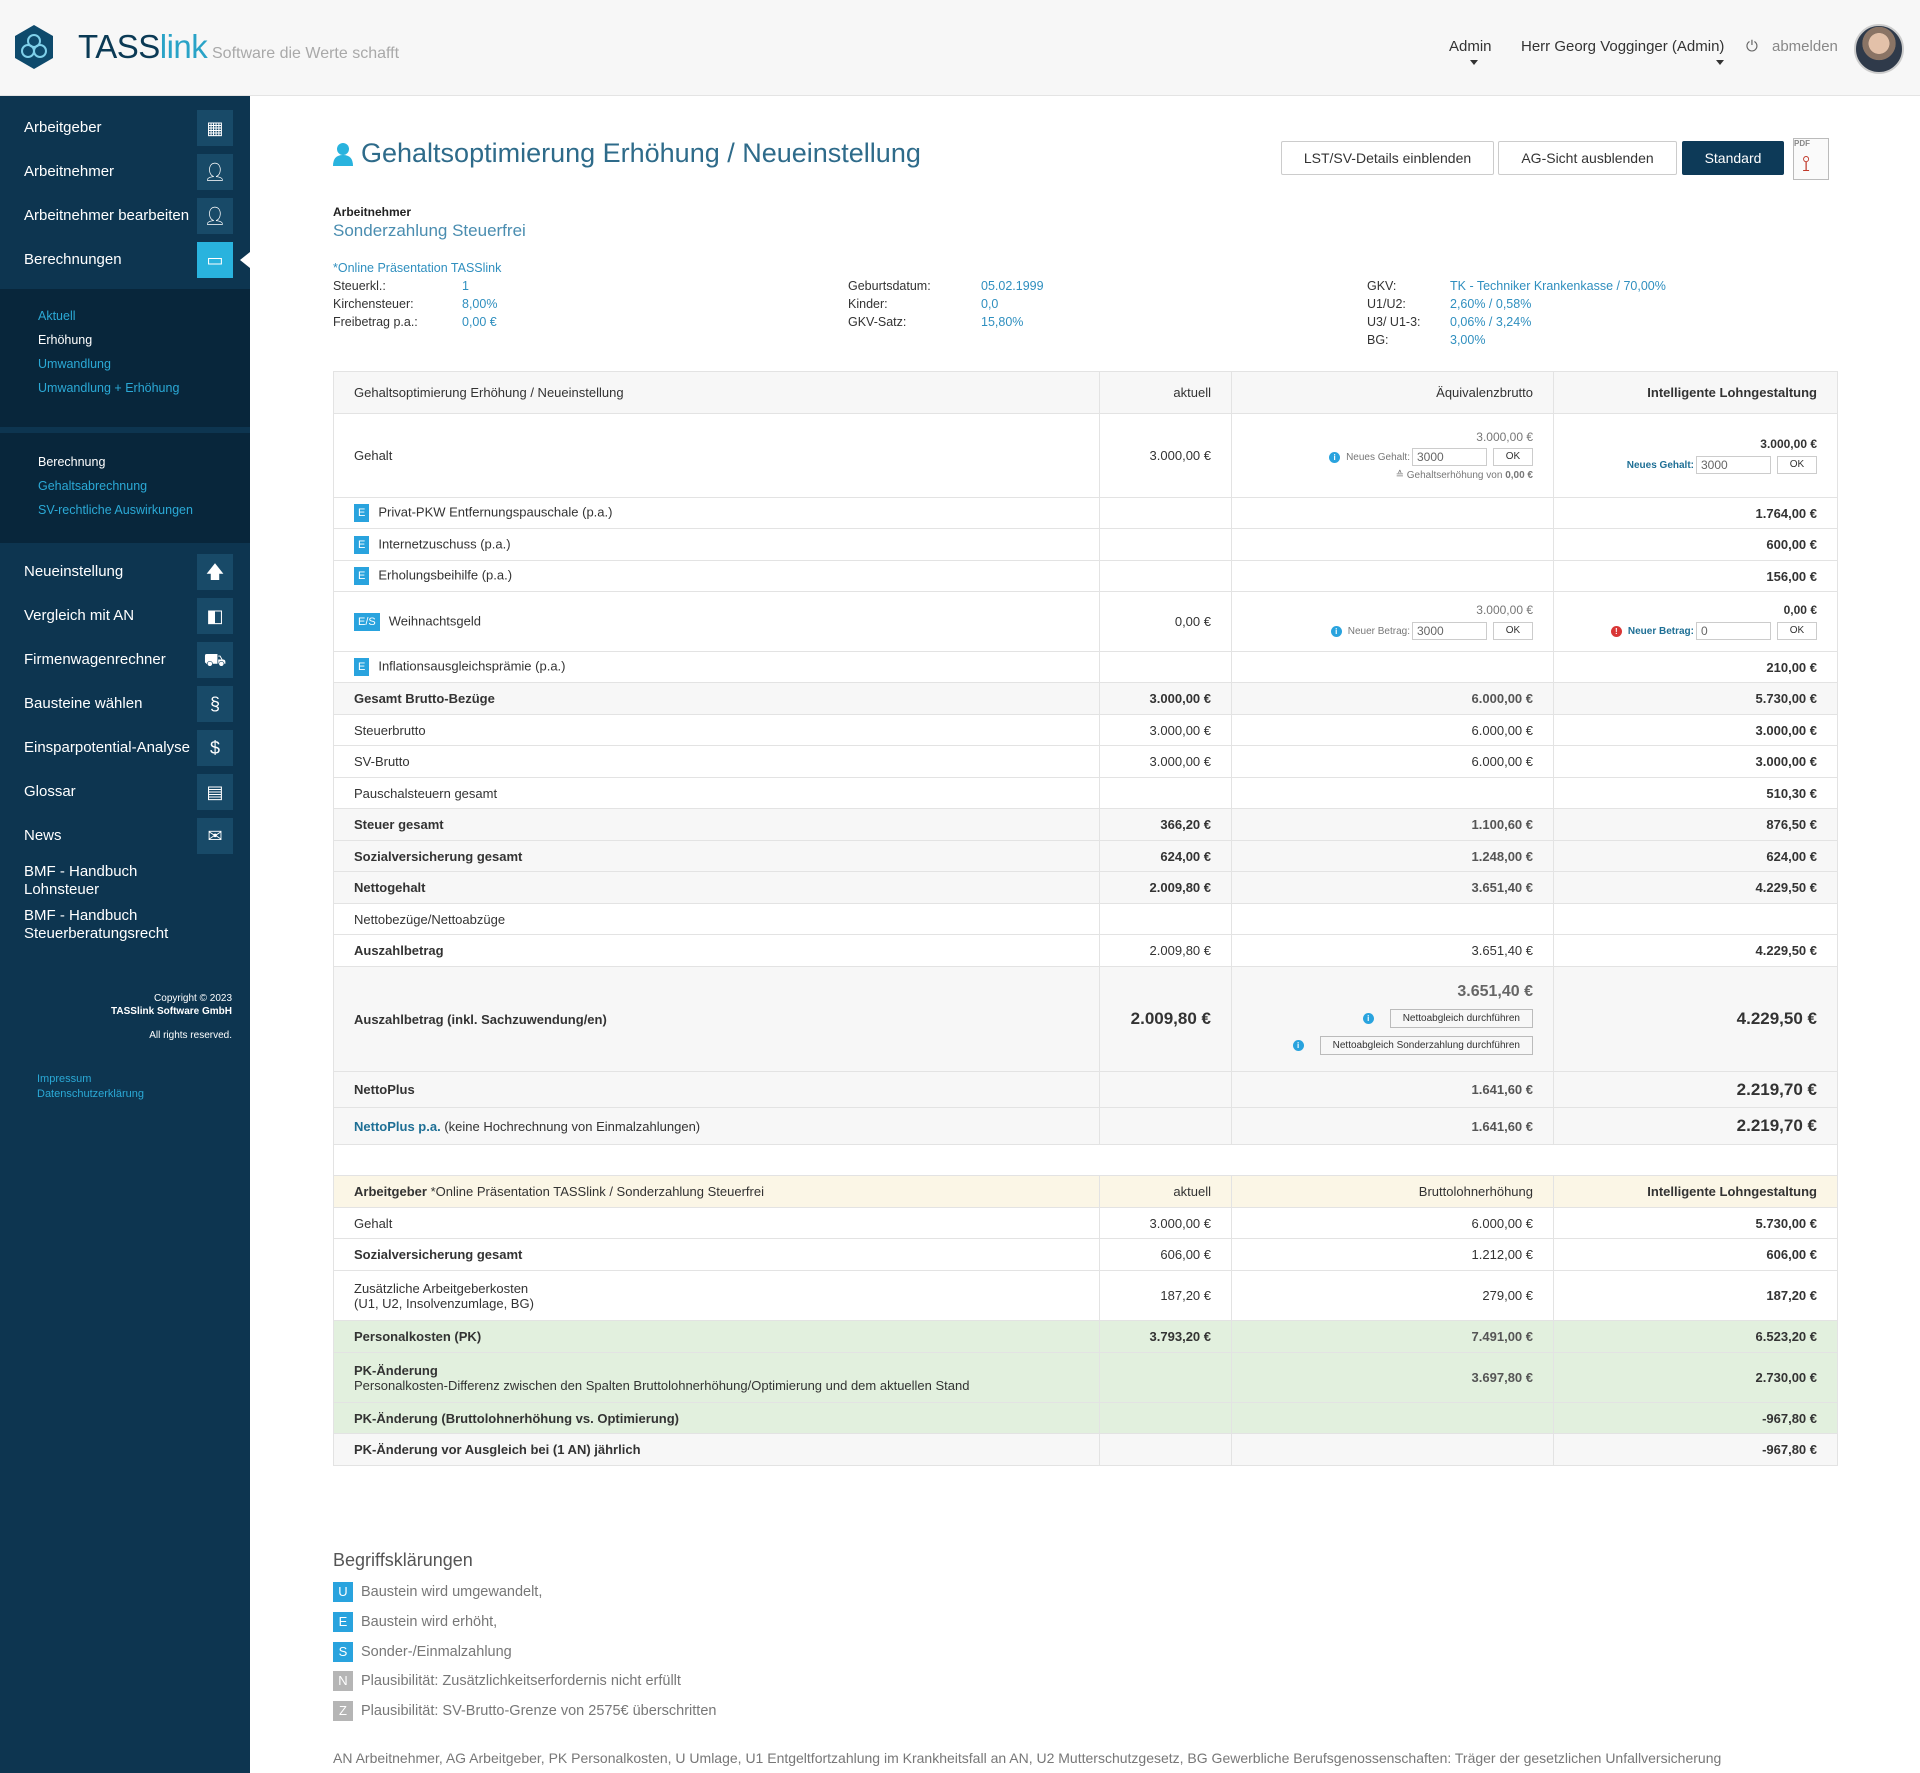 The width and height of the screenshot is (1920, 1773). What do you see at coordinates (1470, 46) in the screenshot?
I see `admin-menu-label: Admin` at bounding box center [1470, 46].